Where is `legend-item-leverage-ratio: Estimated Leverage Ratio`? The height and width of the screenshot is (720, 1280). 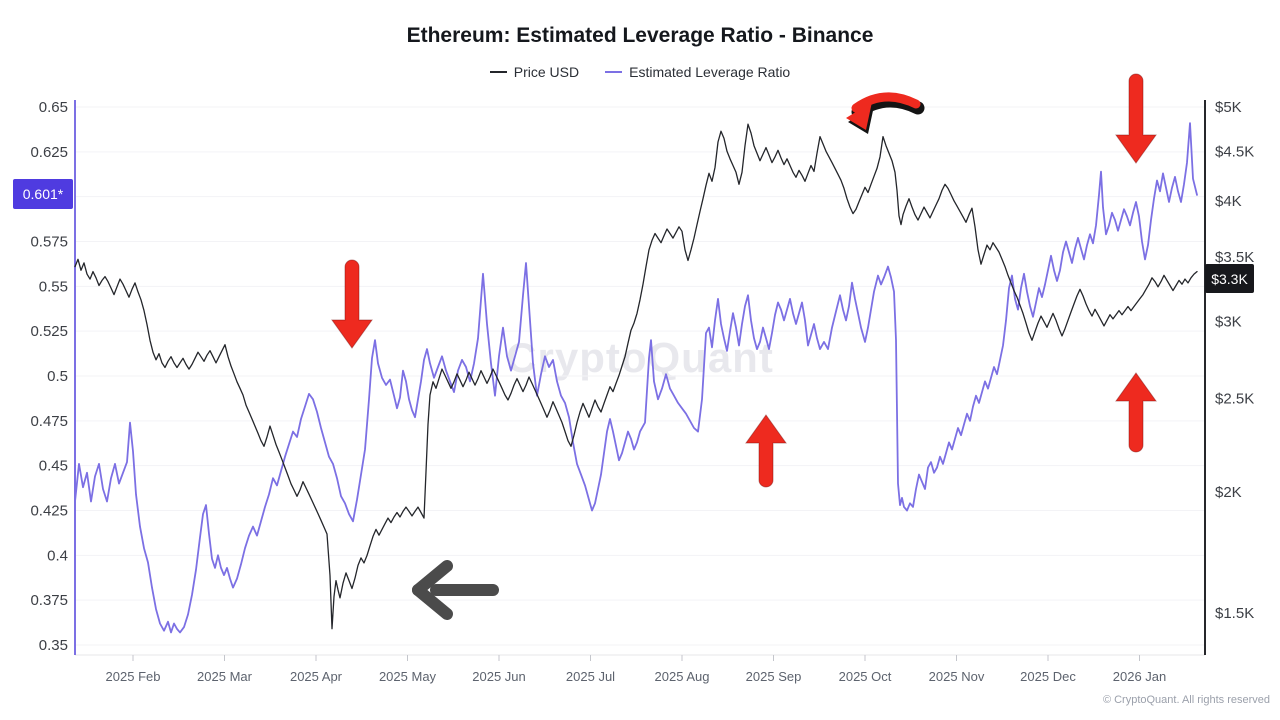 legend-item-leverage-ratio: Estimated Leverage Ratio is located at coordinates (697, 72).